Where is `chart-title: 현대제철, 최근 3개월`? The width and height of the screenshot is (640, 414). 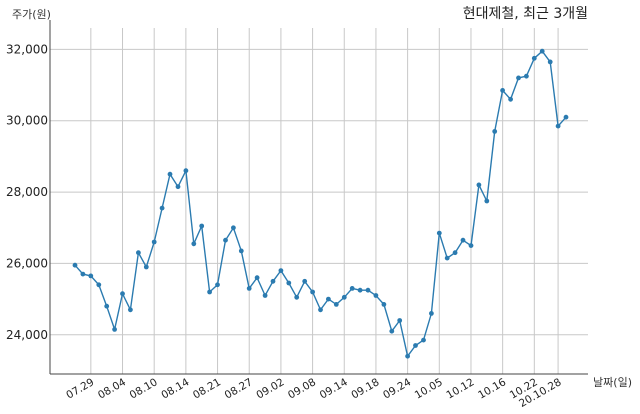
chart-title: 현대제철, 최근 3개월 is located at coordinates (525, 14).